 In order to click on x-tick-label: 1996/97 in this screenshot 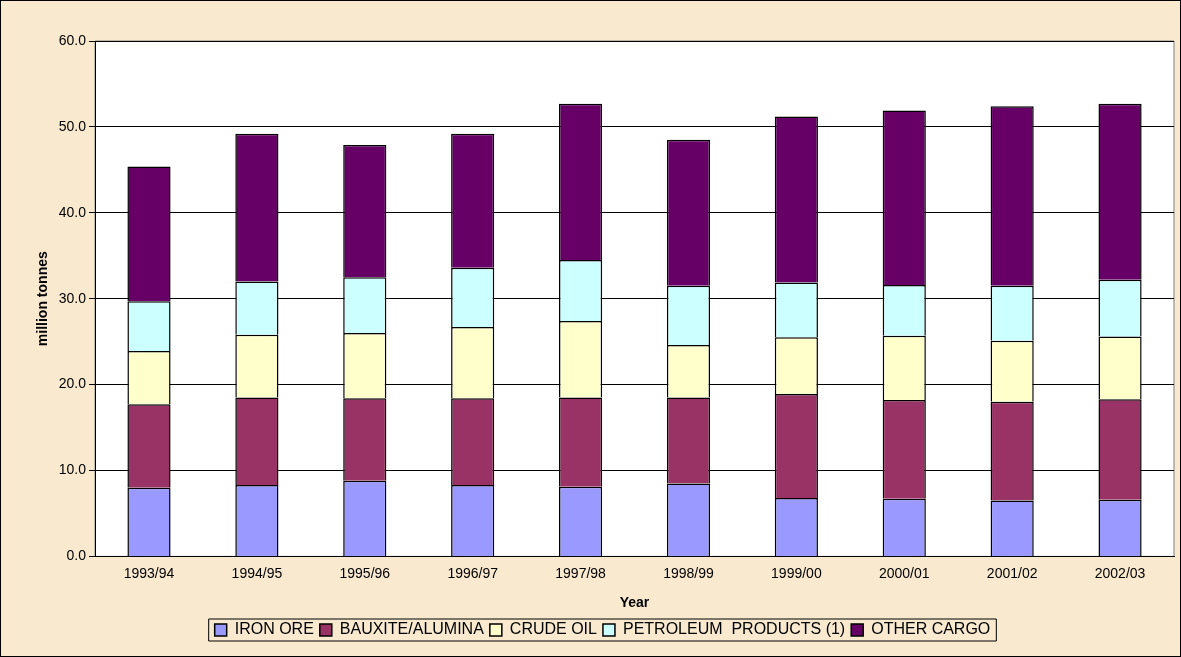, I will do `click(473, 572)`.